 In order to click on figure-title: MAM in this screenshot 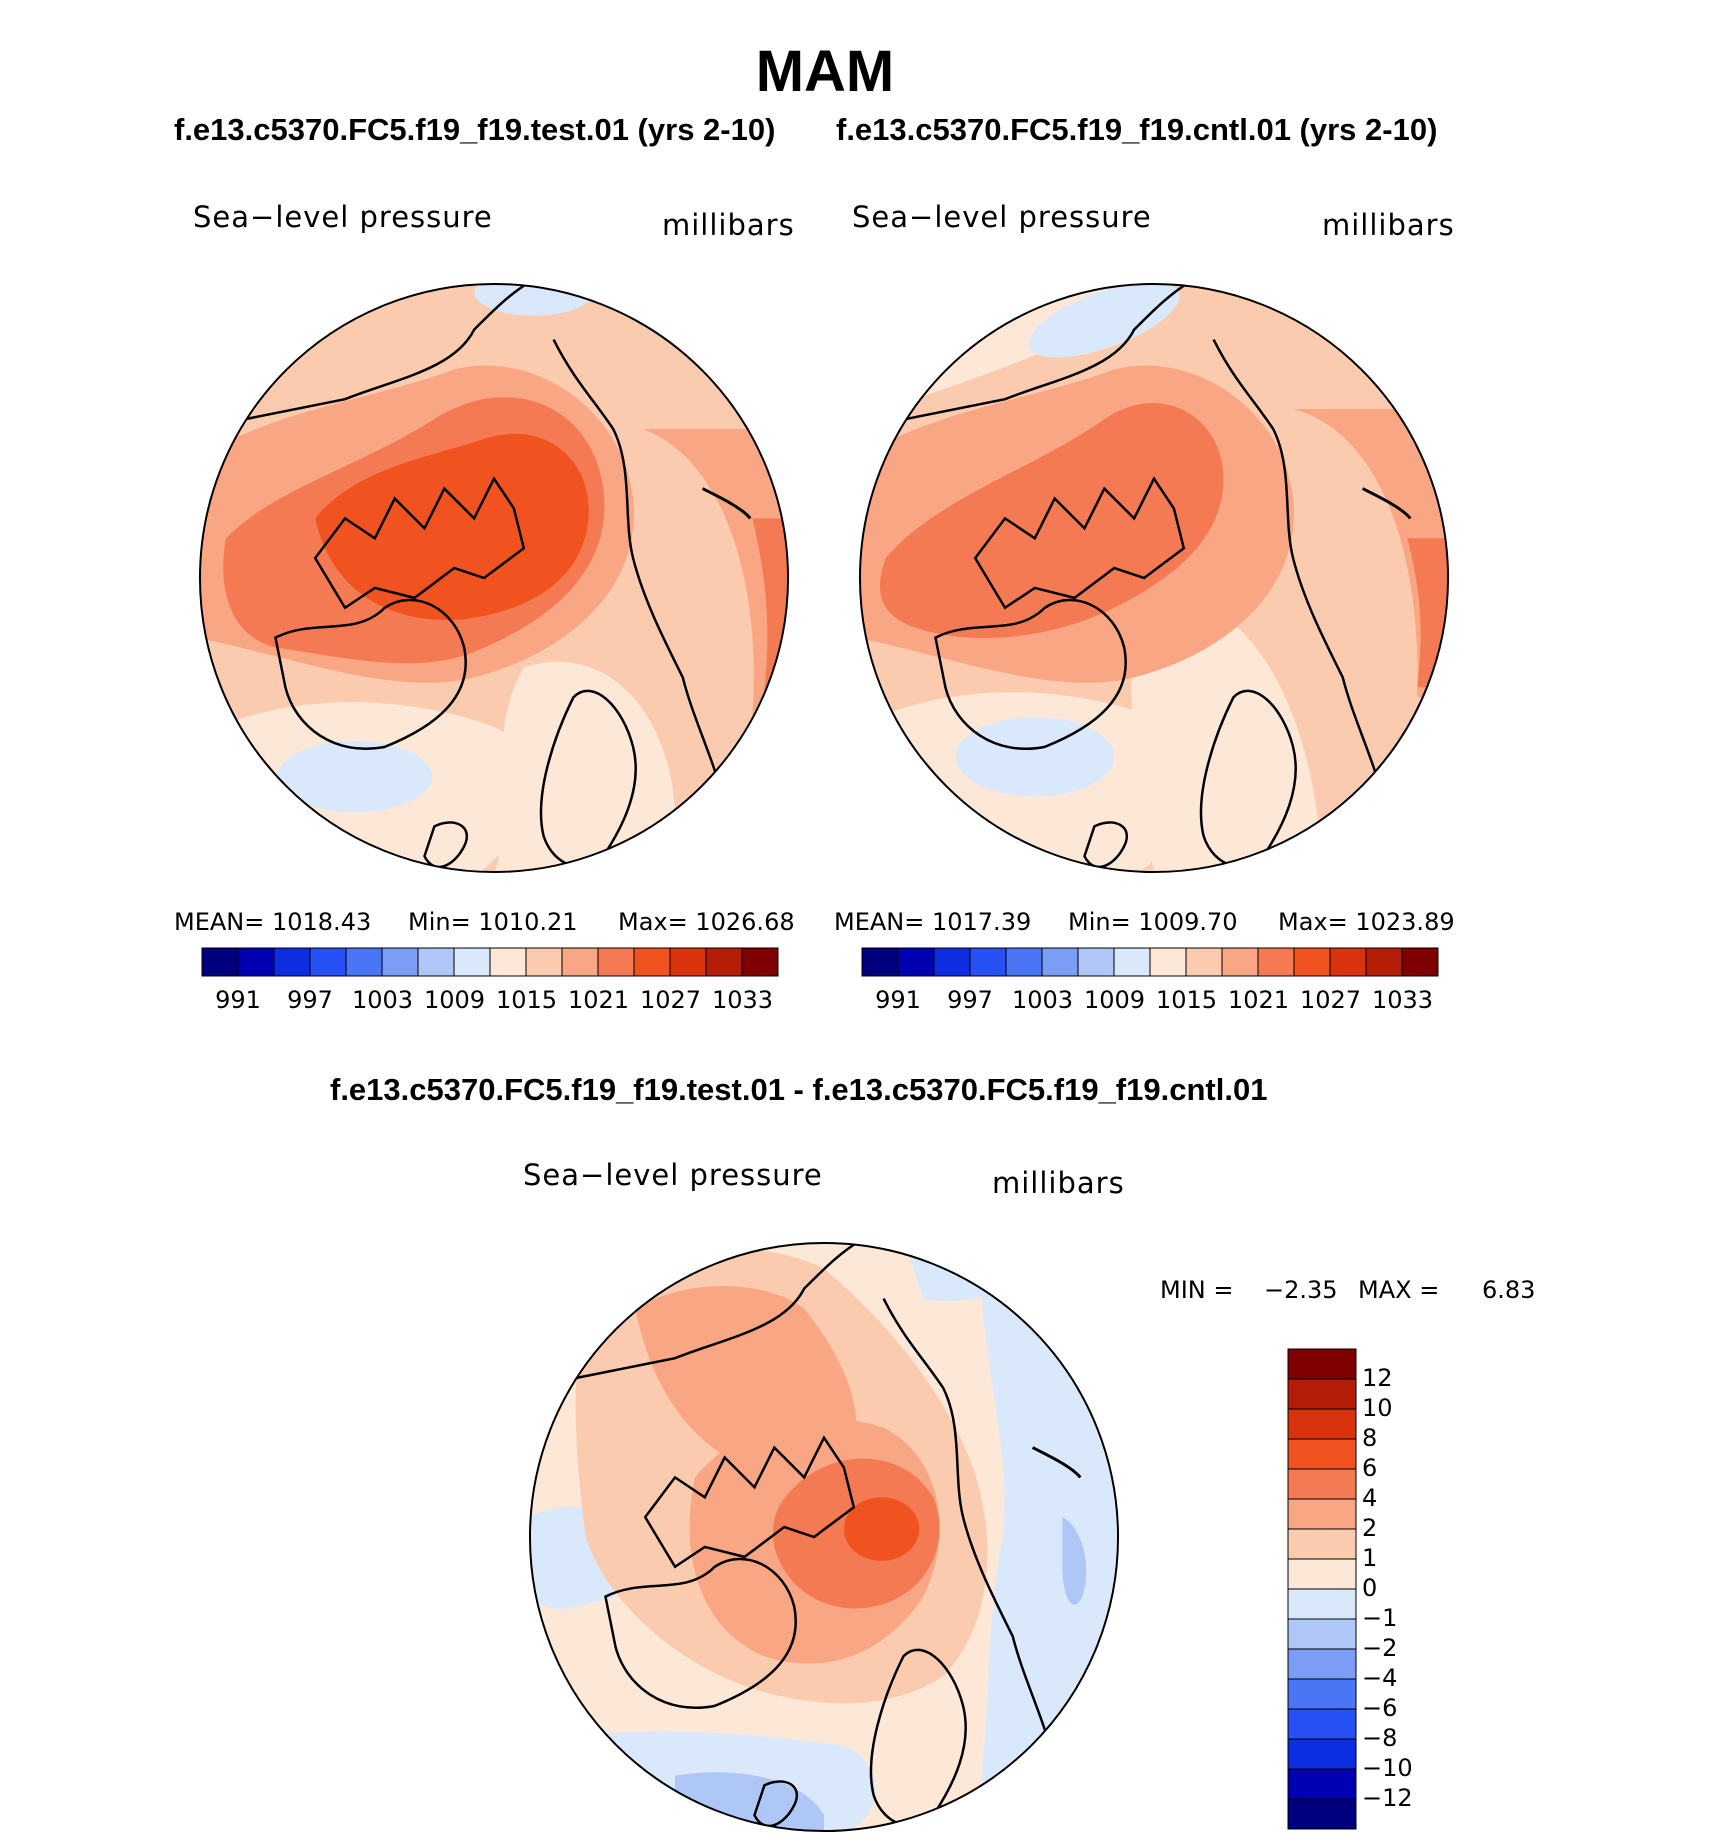, I will do `click(825, 71)`.